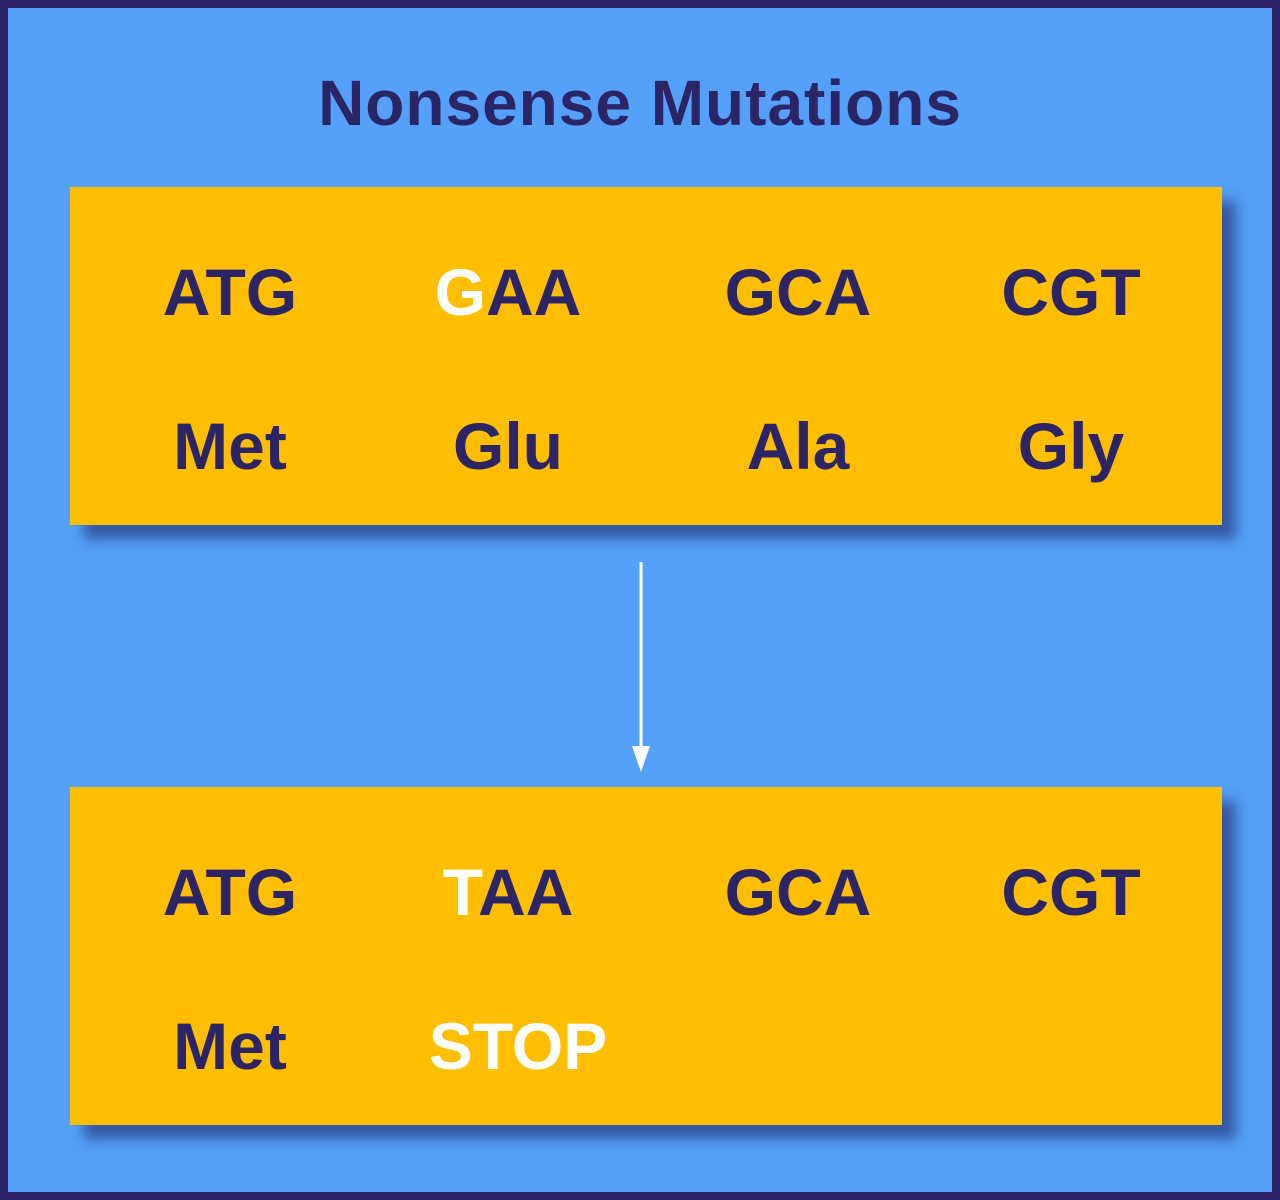 The image size is (1280, 1200). What do you see at coordinates (518, 1046) in the screenshot?
I see `amino-acid: STOP` at bounding box center [518, 1046].